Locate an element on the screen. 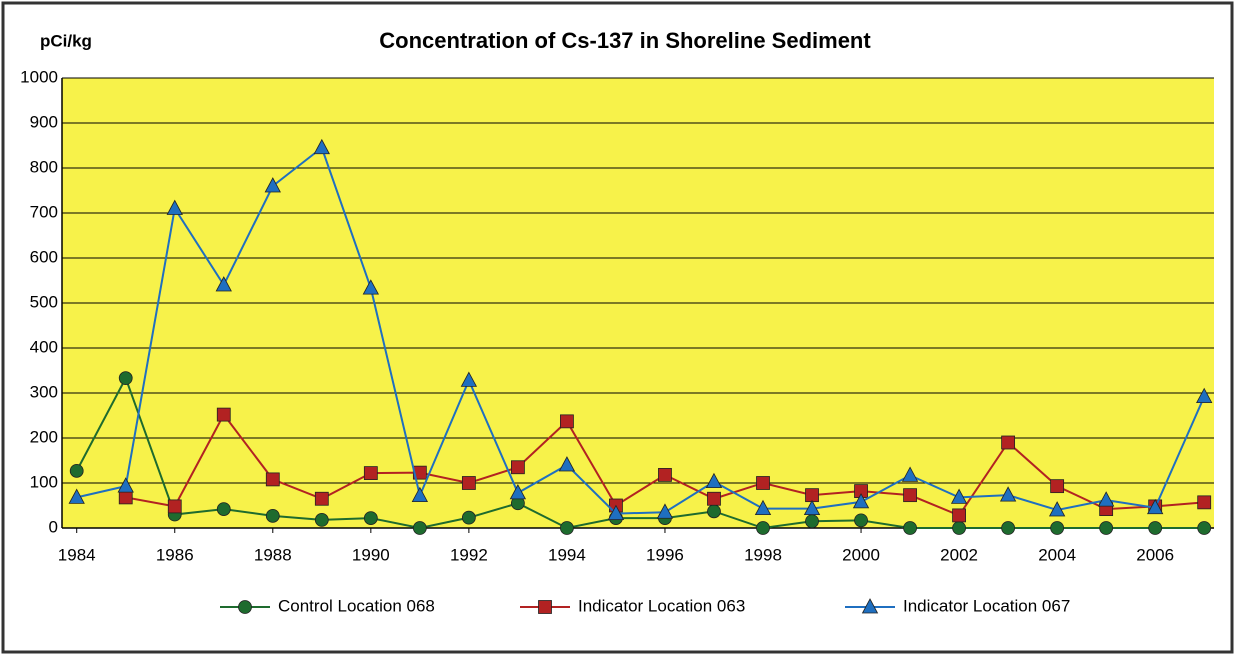 This screenshot has width=1235, height=655. y-tick-label: 0 is located at coordinates (53, 526).